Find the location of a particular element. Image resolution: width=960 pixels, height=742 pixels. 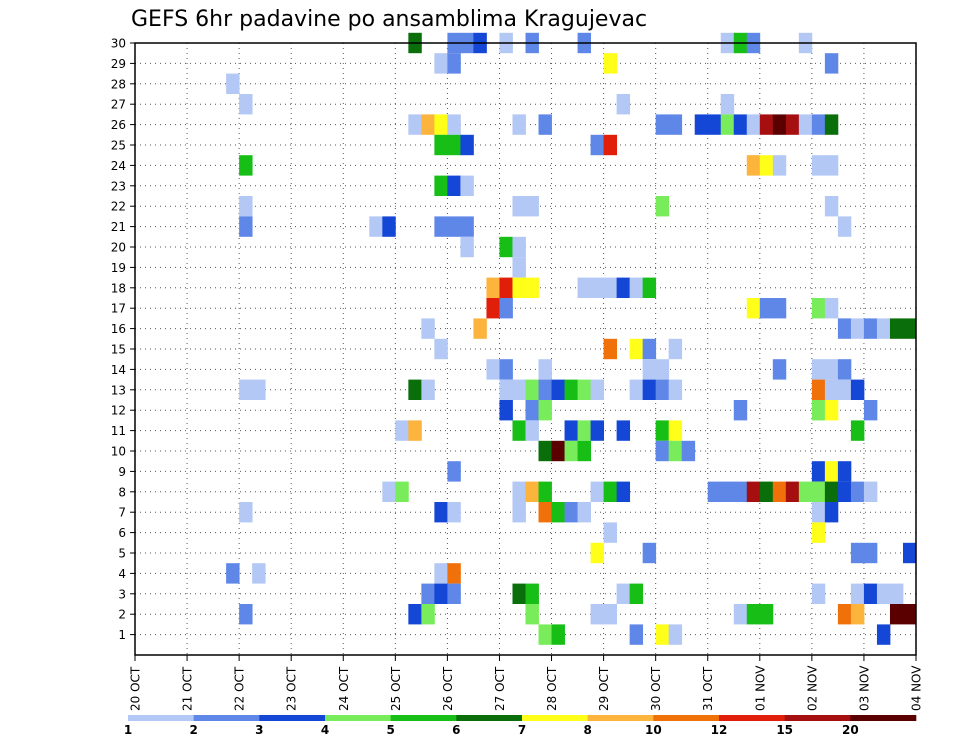

x-tick-label: 27 OCT is located at coordinates (500, 688).